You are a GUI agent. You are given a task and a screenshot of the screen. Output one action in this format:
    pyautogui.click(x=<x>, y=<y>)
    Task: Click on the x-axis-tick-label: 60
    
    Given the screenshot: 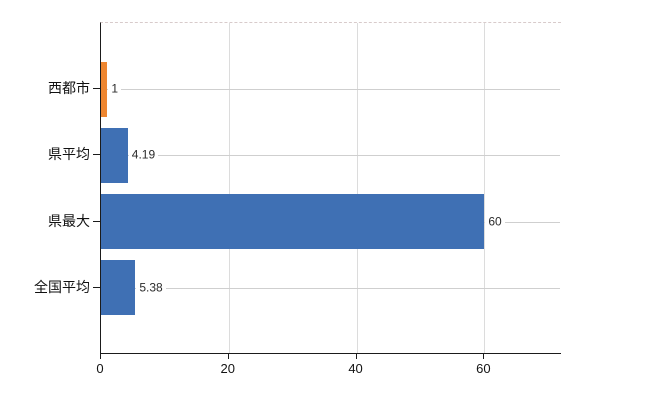 What is the action you would take?
    pyautogui.click(x=483, y=368)
    